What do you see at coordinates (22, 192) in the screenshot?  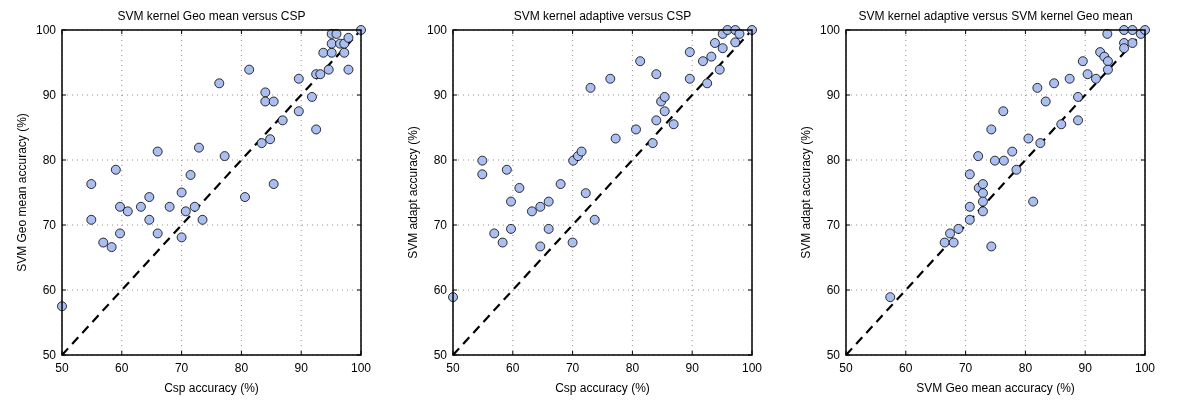 I see `y-axis-title: SVM Geo mean accuracy (%)` at bounding box center [22, 192].